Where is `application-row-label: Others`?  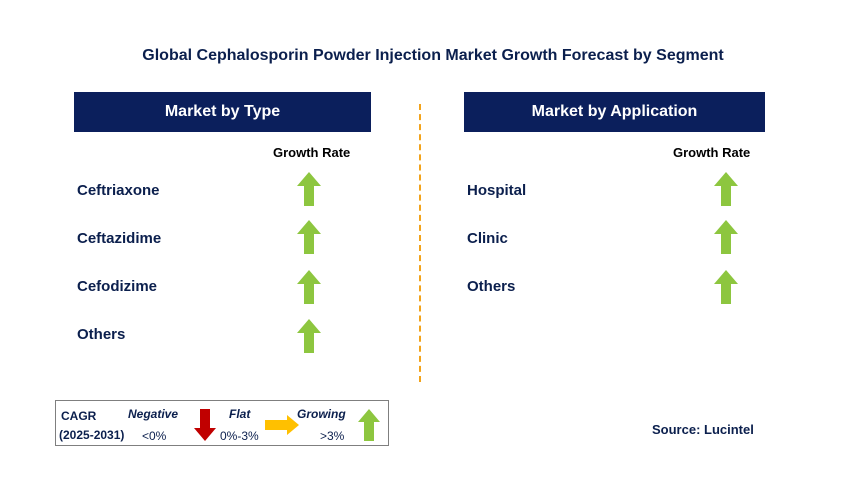 application-row-label: Others is located at coordinates (491, 286).